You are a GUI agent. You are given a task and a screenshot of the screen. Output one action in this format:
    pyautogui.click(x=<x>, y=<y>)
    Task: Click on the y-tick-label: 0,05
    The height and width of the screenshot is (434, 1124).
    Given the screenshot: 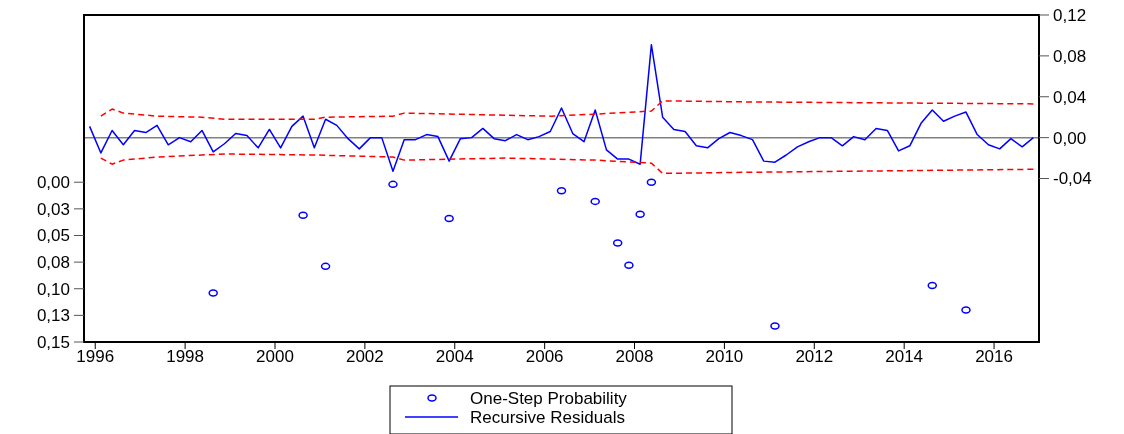 What is the action you would take?
    pyautogui.click(x=53, y=236)
    